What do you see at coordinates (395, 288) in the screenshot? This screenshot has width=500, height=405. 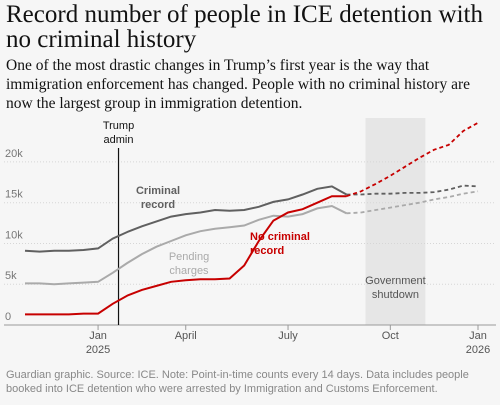 I see `shutdown-label: Government shutdown` at bounding box center [395, 288].